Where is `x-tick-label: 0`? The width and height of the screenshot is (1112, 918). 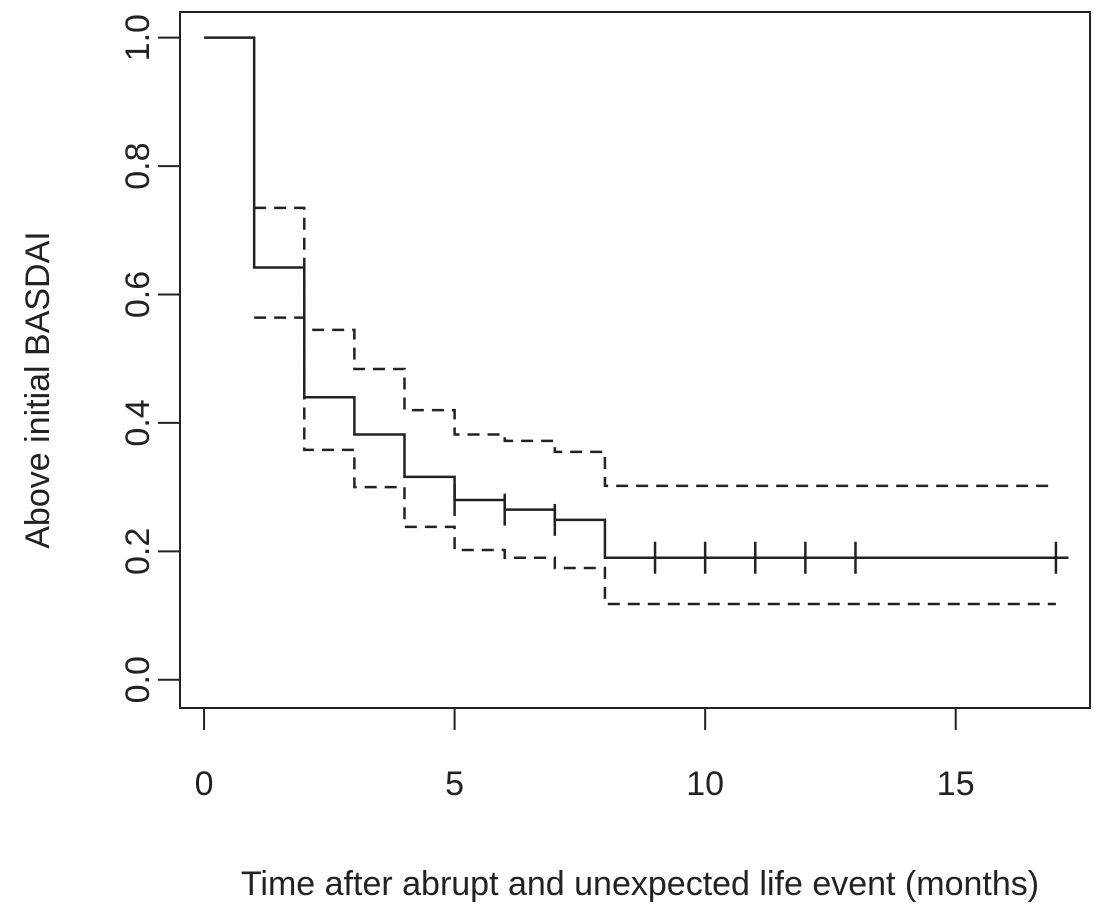 x-tick-label: 0 is located at coordinates (204, 784).